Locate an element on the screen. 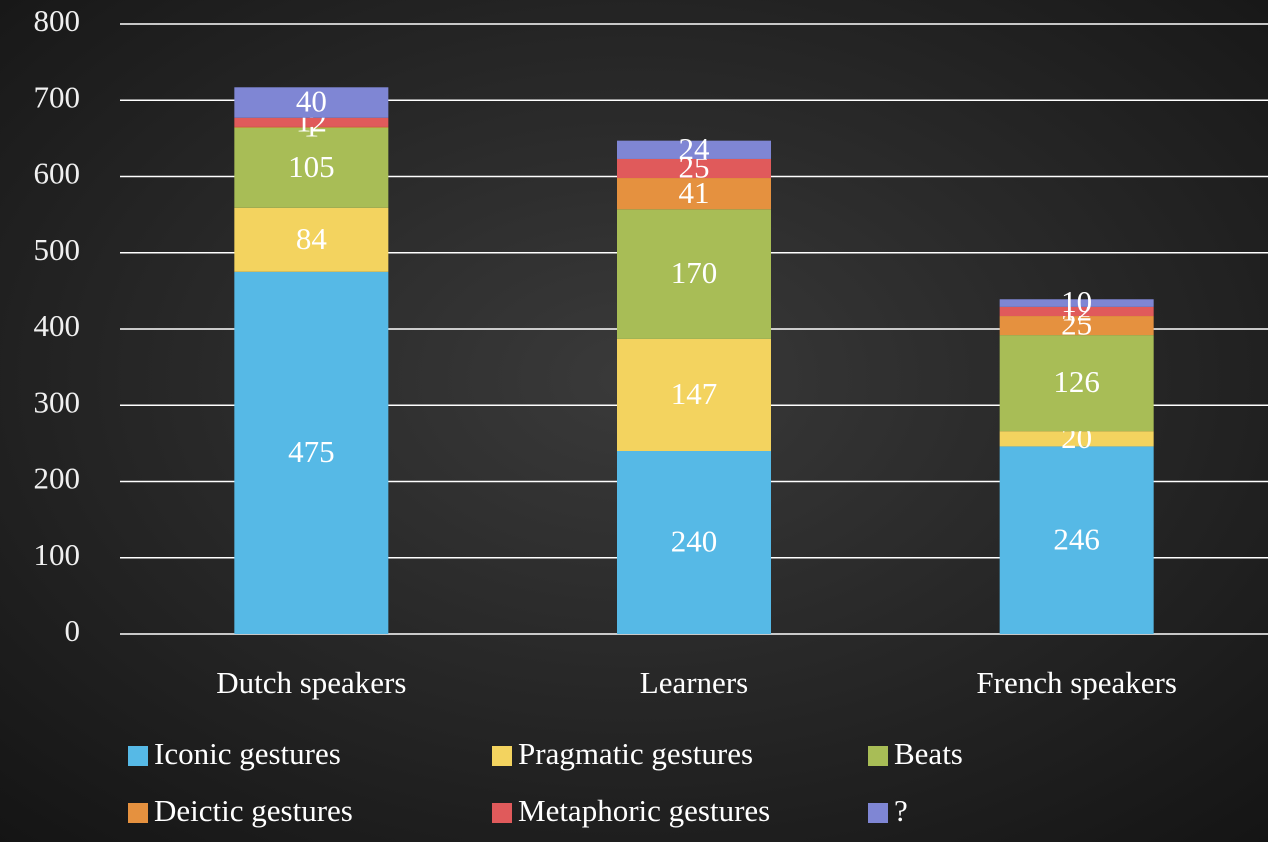 This screenshot has height=842, width=1268. data-label: 170 is located at coordinates (694, 272).